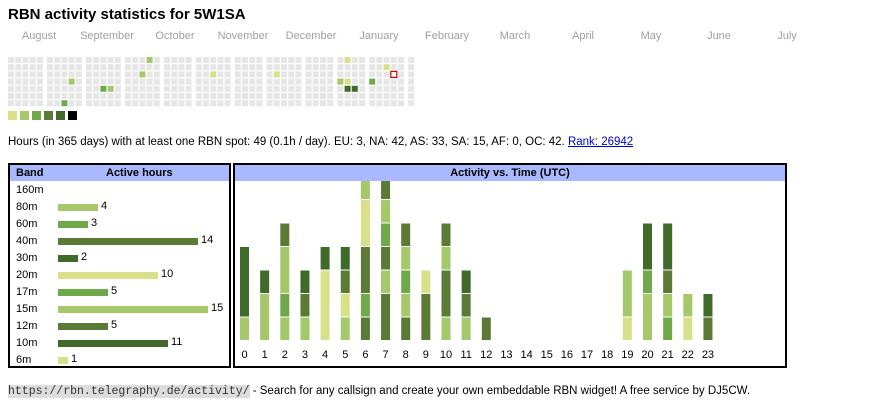 This screenshot has height=407, width=870. I want to click on hour-tick-label: 13, so click(506, 355).